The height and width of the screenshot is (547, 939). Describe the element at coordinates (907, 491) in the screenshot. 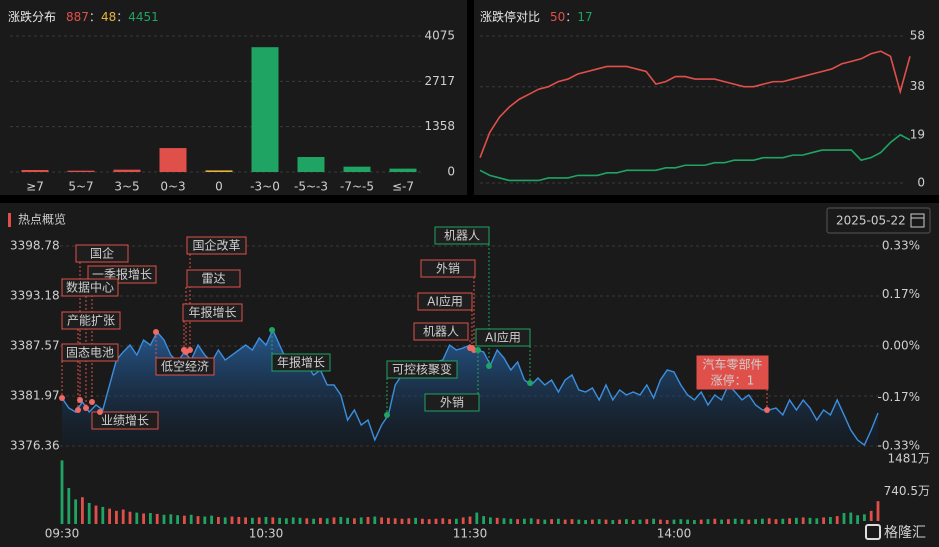

I see `volume-tick-label: 740.5万` at that location.